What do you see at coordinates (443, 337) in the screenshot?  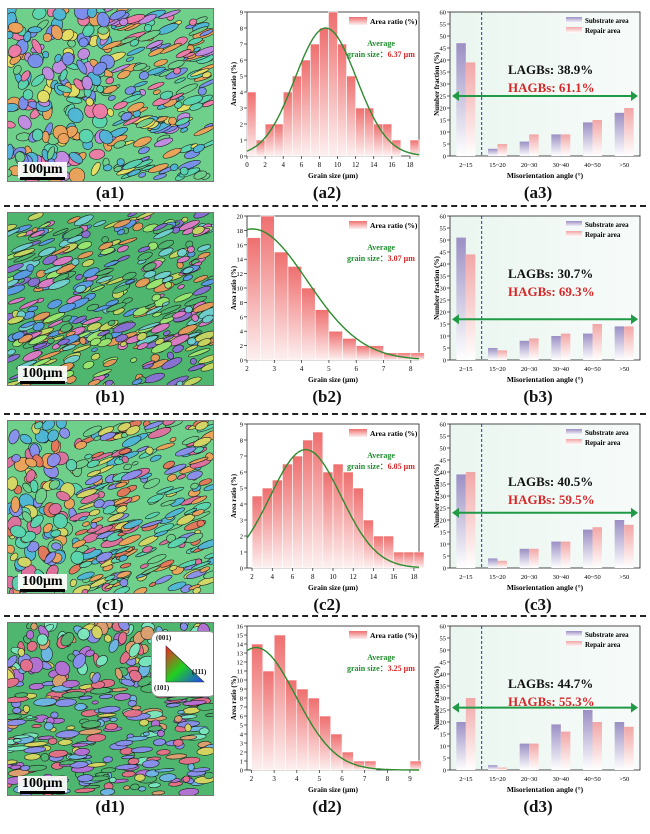 I see `y-tick-label: 10` at bounding box center [443, 337].